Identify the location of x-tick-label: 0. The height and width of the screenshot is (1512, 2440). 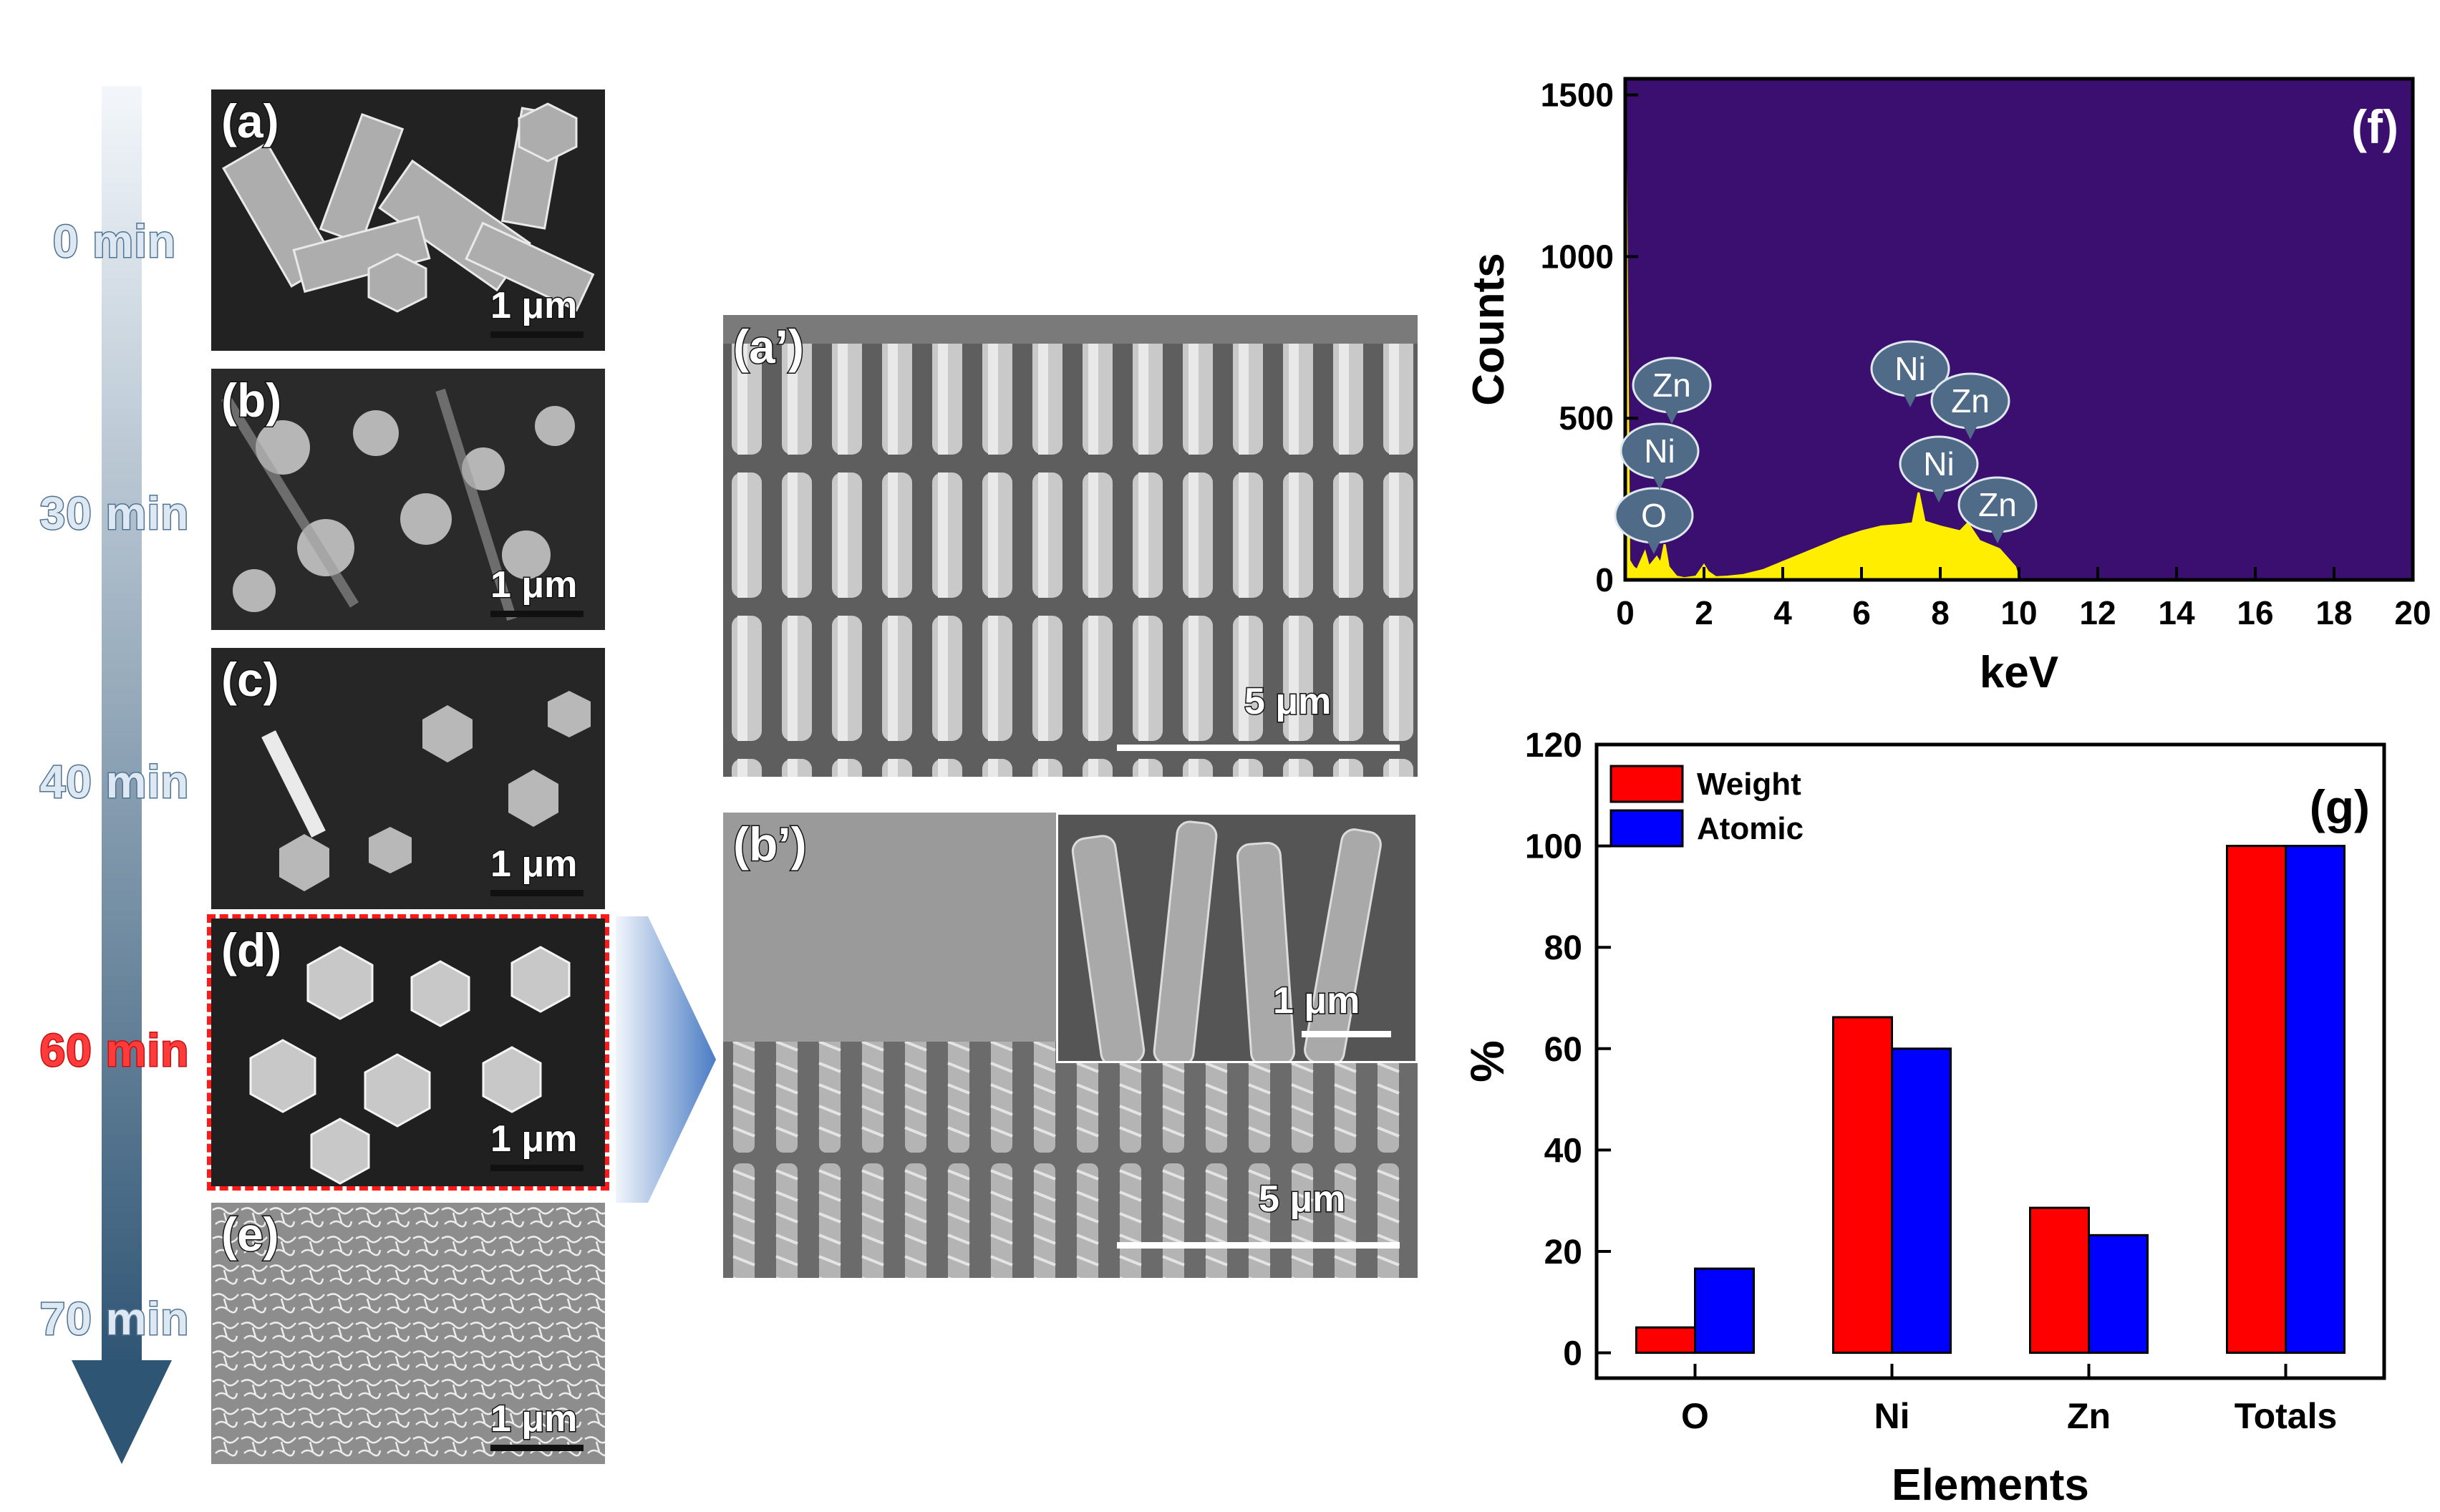
(1625, 612).